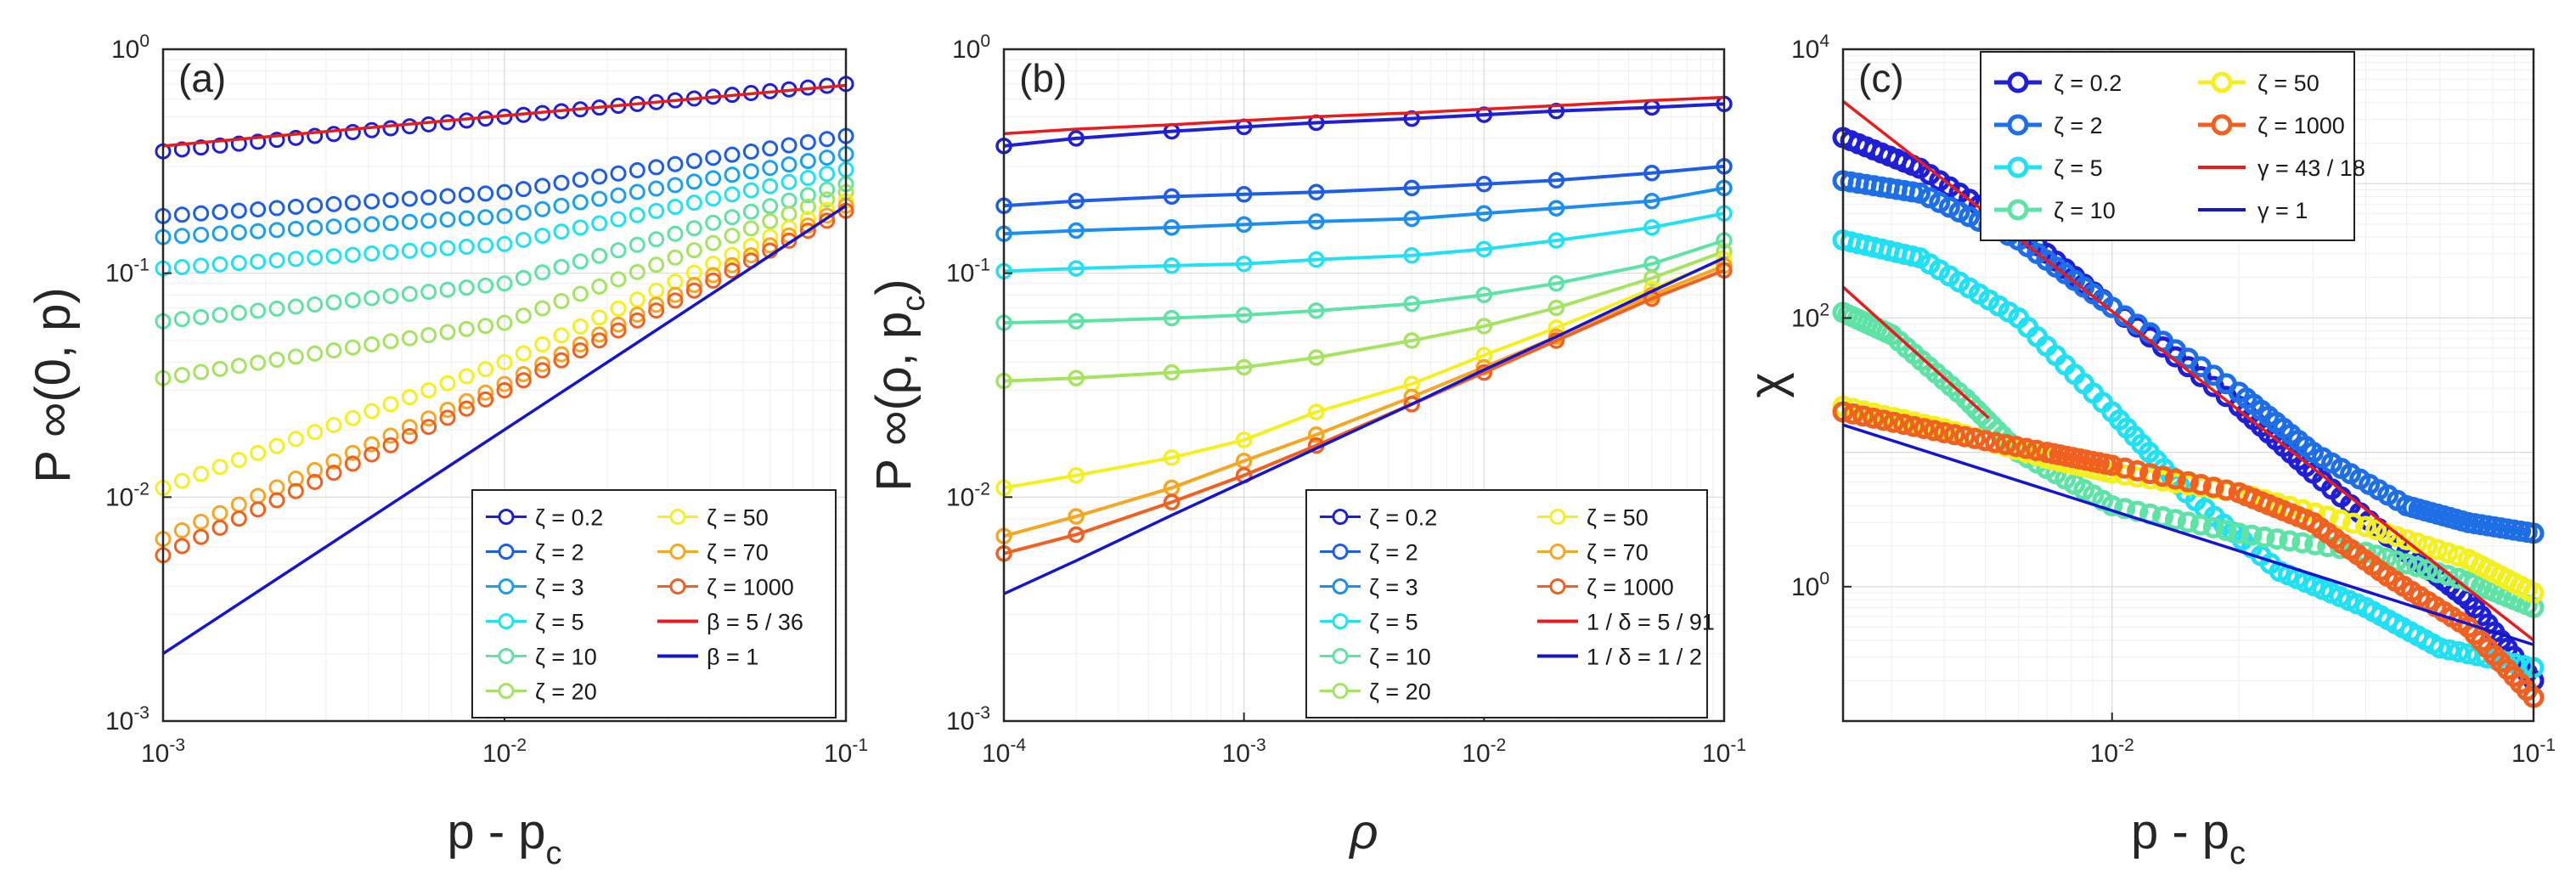 Image resolution: width=2576 pixels, height=896 pixels. Describe the element at coordinates (2289, 83) in the screenshot. I see `legend-entry: ζ = 50` at that location.